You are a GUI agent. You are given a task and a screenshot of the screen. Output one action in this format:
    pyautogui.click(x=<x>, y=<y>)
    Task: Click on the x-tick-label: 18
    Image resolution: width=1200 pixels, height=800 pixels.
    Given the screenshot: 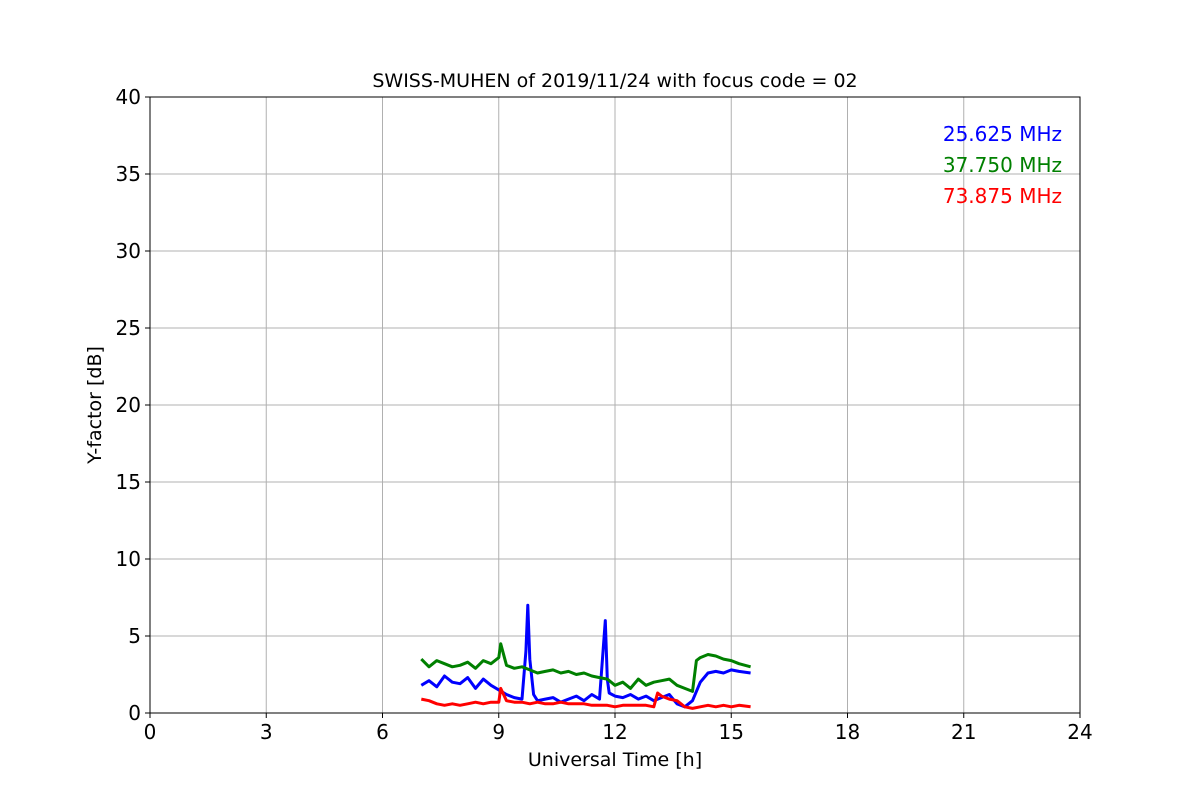 What is the action you would take?
    pyautogui.click(x=847, y=732)
    